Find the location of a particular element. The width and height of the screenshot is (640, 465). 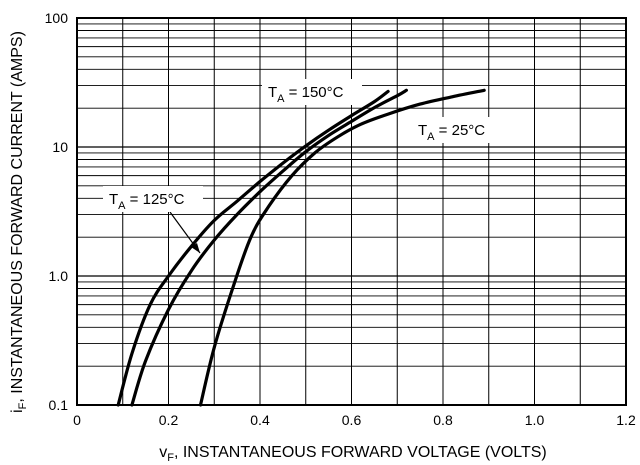

label-leader-arrowhead is located at coordinates (195, 248).